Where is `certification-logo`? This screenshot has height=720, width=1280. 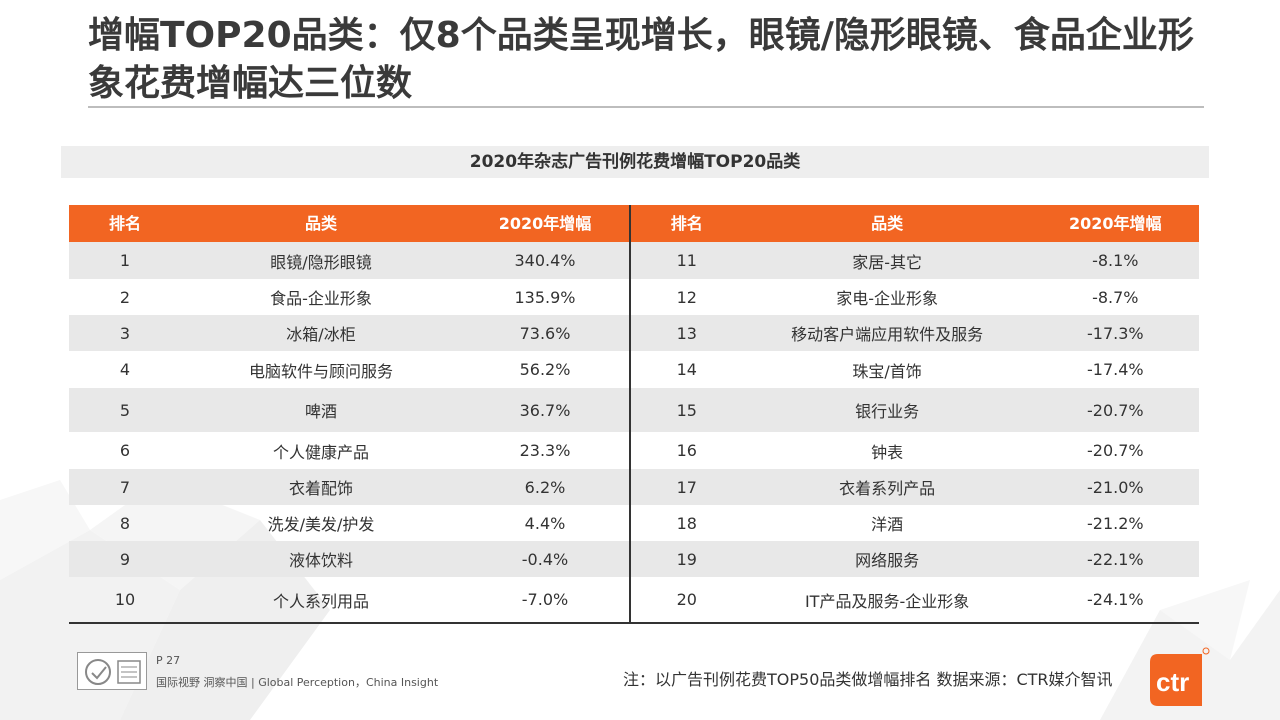 certification-logo is located at coordinates (112, 671).